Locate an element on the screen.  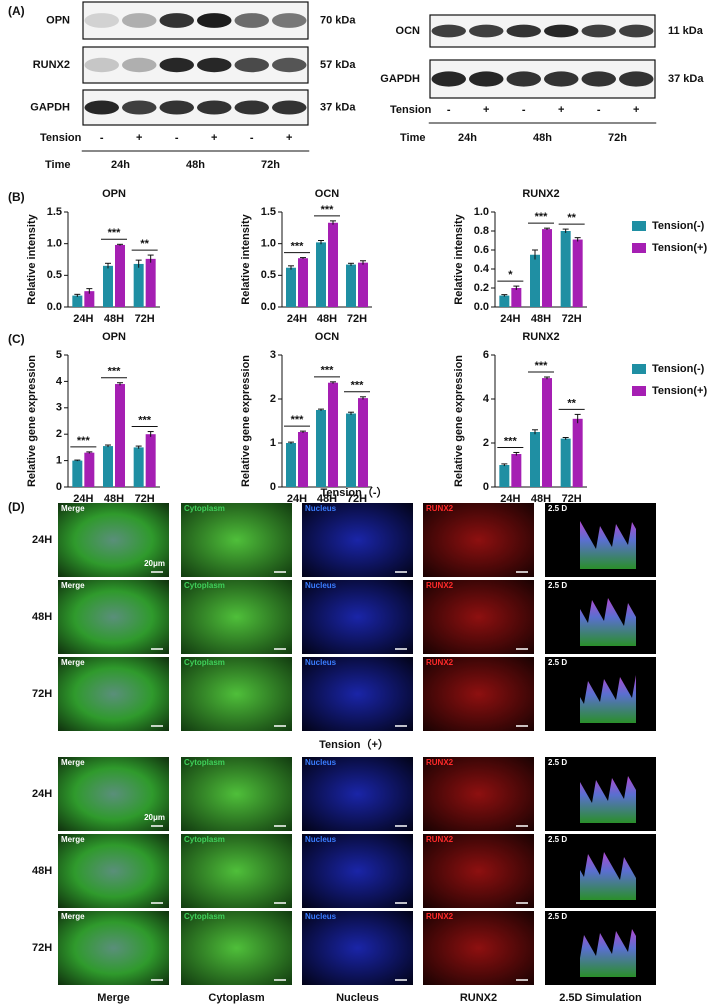
chart-title: RUNX2 is located at coordinates (540, 194).